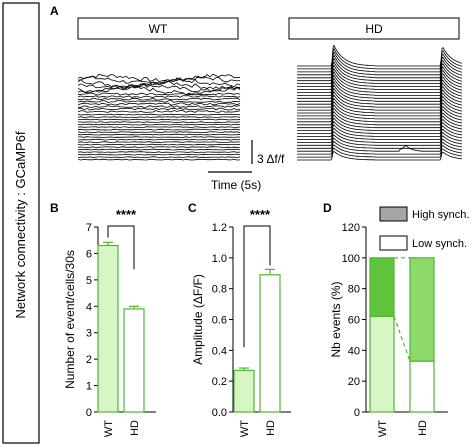 The height and width of the screenshot is (446, 474). I want to click on hd-title: HD, so click(374, 29).